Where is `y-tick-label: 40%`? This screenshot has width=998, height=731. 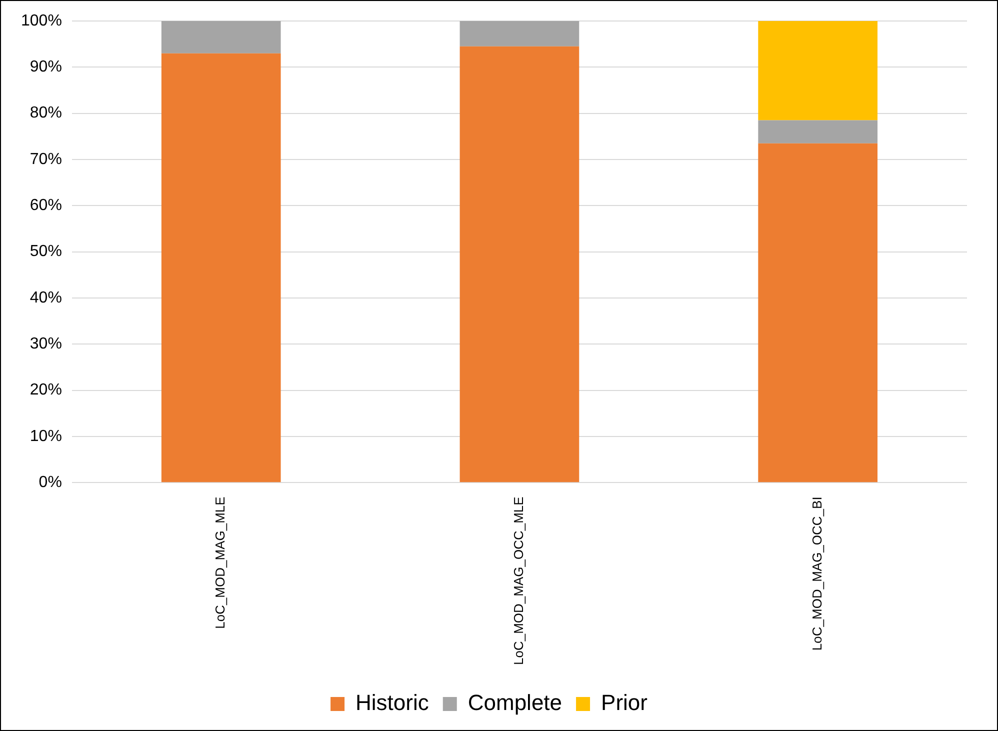
y-tick-label: 40% is located at coordinates (46, 297).